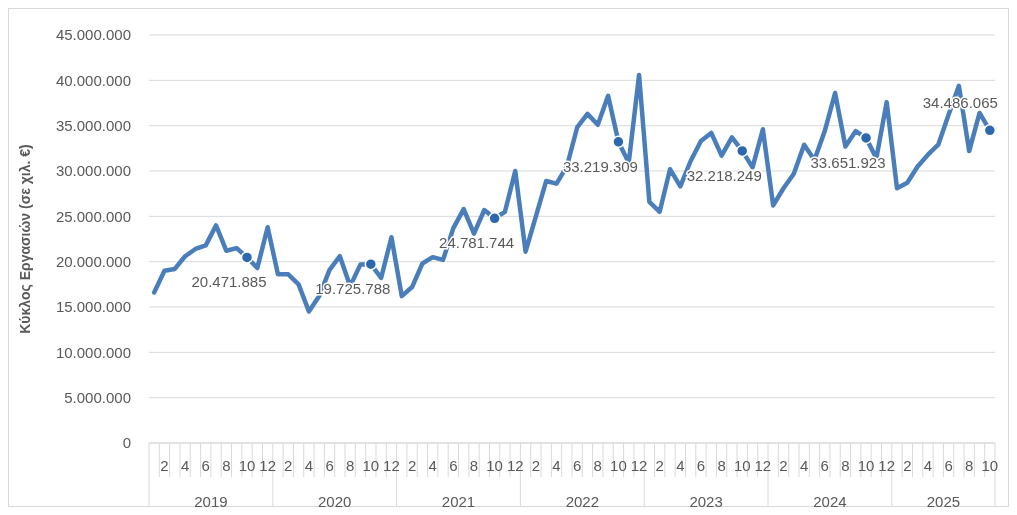 This screenshot has width=1017, height=515. What do you see at coordinates (93, 307) in the screenshot?
I see `y-tick-label: 15.000.000` at bounding box center [93, 307].